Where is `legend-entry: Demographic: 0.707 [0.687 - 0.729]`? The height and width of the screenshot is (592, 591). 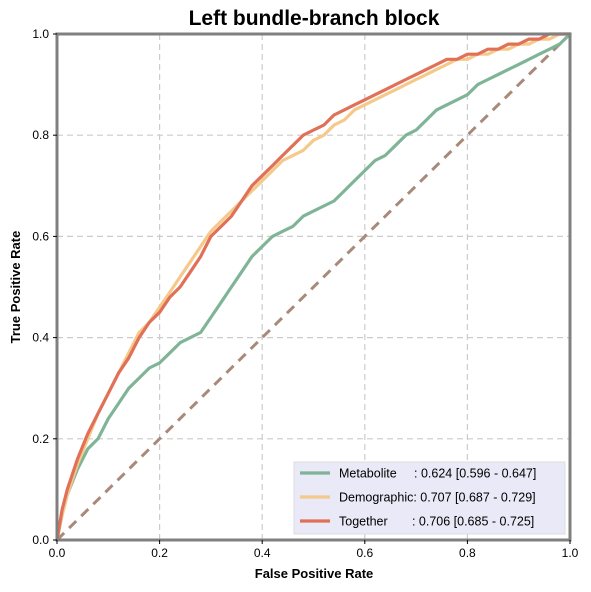
legend-entry: Demographic: 0.707 [0.687 - 0.729] is located at coordinates (437, 498).